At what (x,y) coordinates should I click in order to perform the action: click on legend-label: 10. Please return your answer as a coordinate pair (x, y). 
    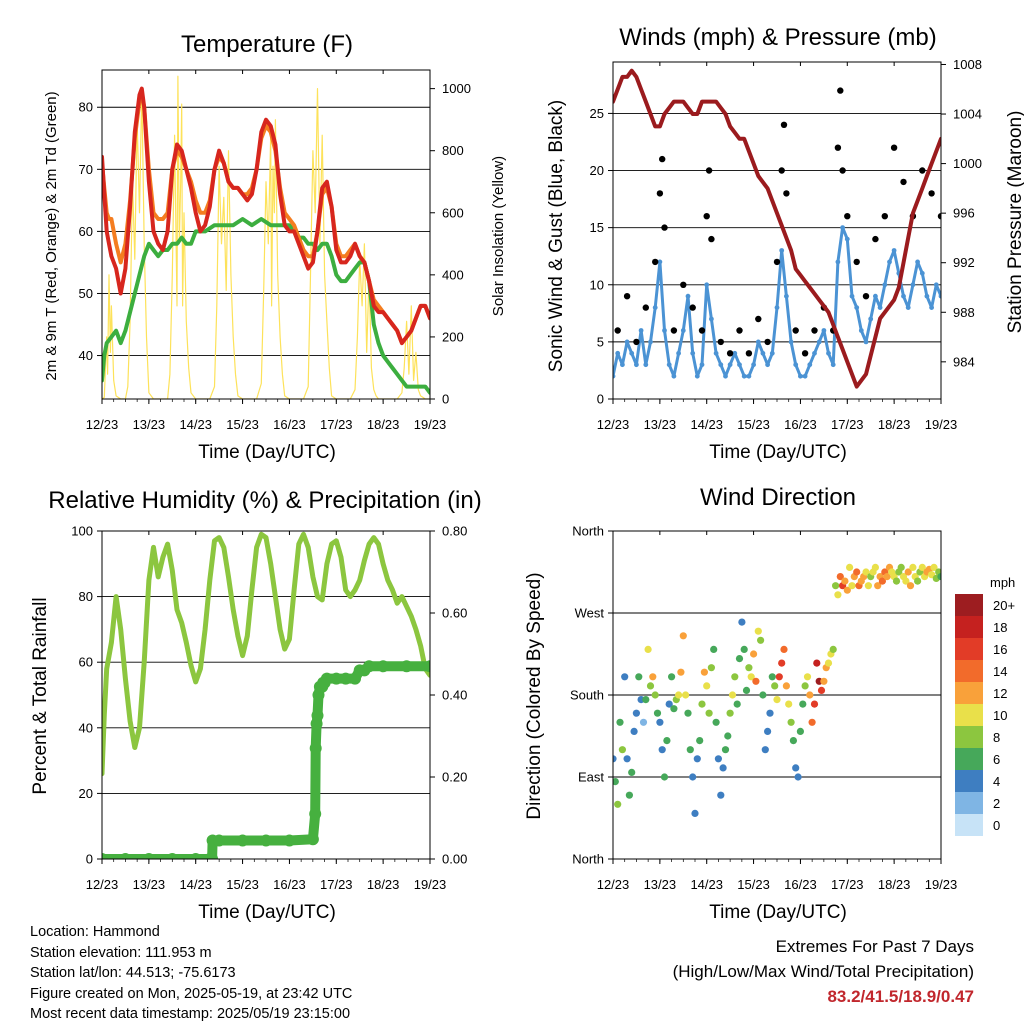
    Looking at the image, I should click on (1000, 715).